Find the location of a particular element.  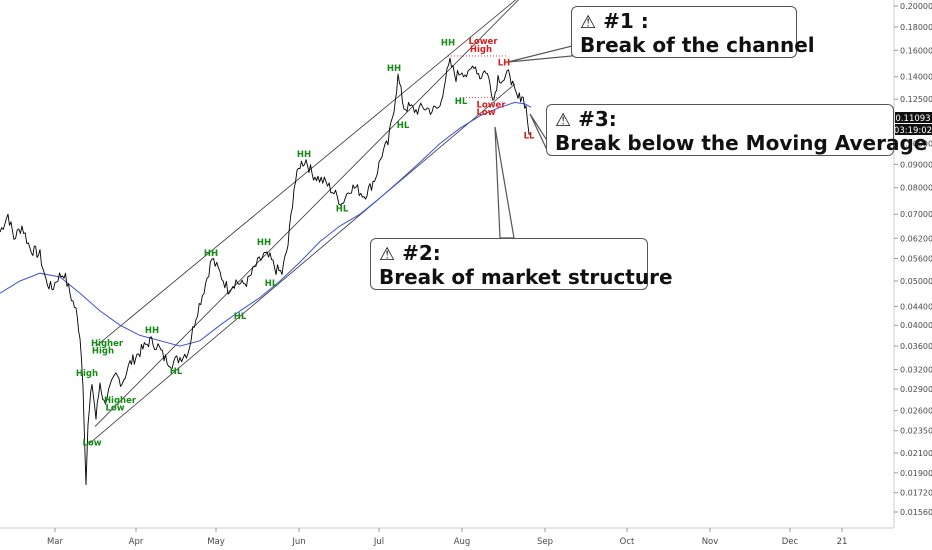

y-tick-label: 0.07000 is located at coordinates (916, 214).